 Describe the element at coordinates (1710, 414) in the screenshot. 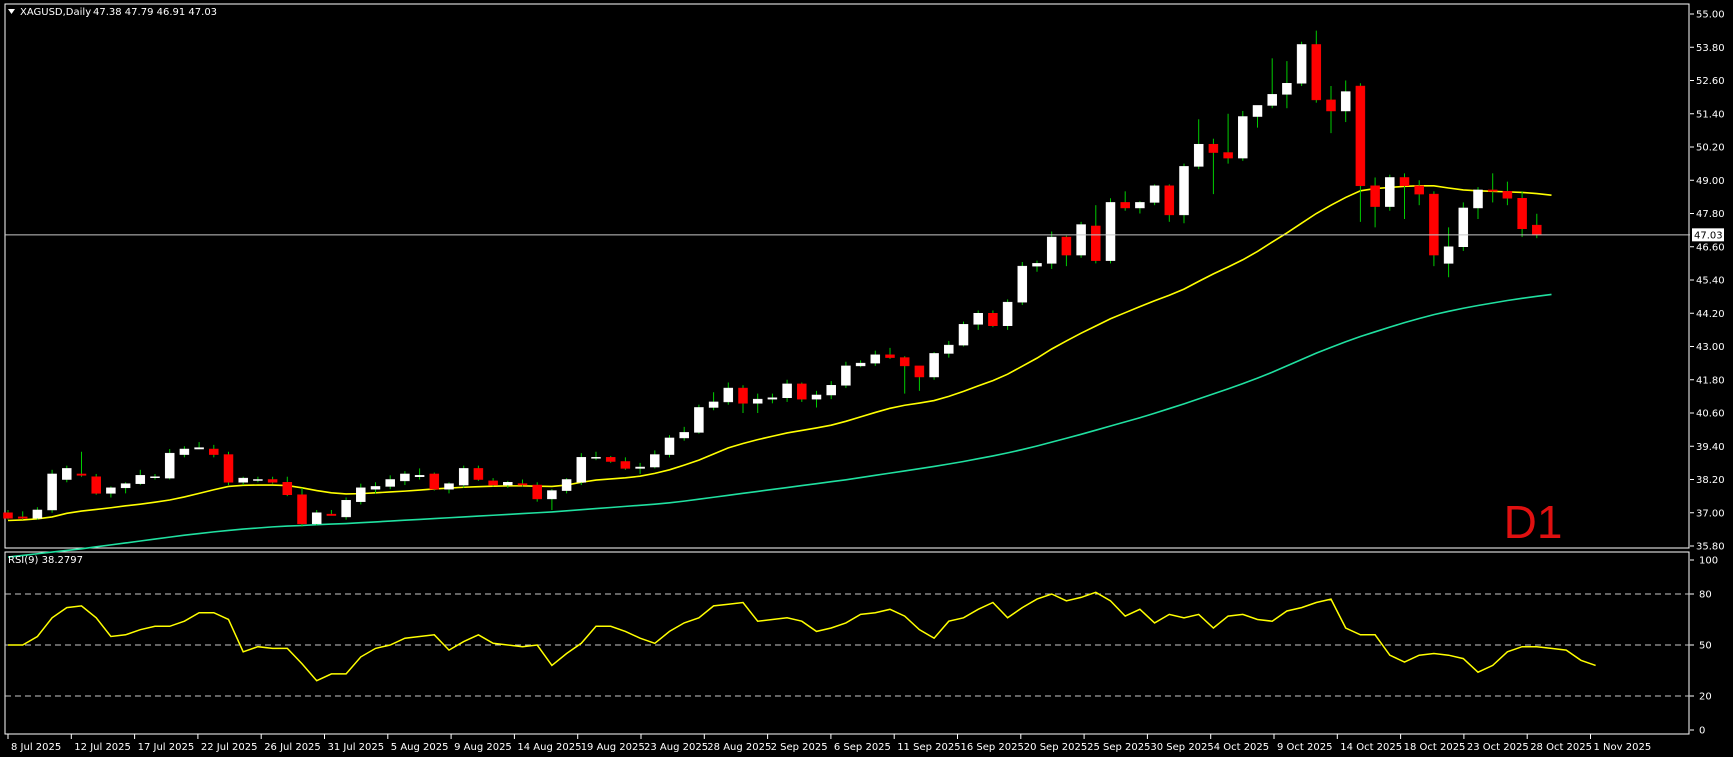

I see `price-tick-label: 40.60` at that location.